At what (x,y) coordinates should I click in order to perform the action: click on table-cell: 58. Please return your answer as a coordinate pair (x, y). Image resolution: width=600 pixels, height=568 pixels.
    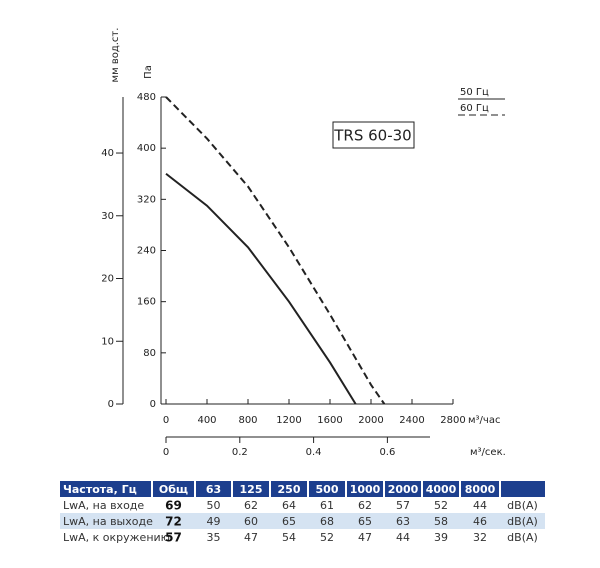
    Looking at the image, I should click on (441, 521).